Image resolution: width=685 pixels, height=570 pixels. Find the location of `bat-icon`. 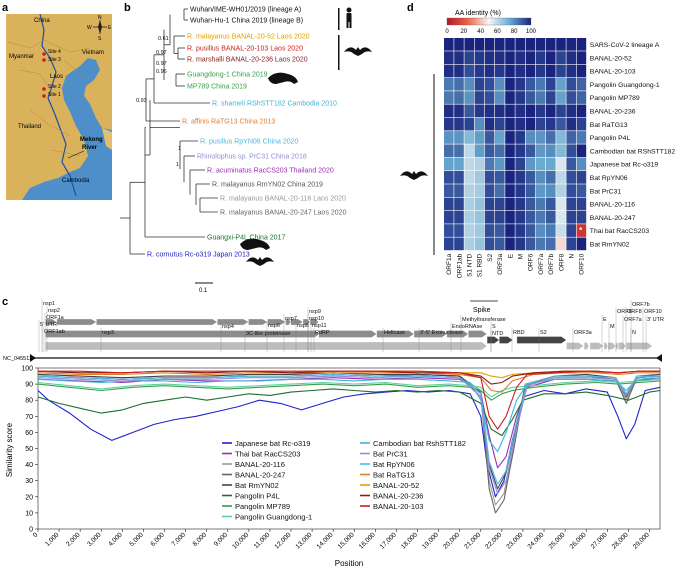

bat-icon is located at coordinates (358, 51).